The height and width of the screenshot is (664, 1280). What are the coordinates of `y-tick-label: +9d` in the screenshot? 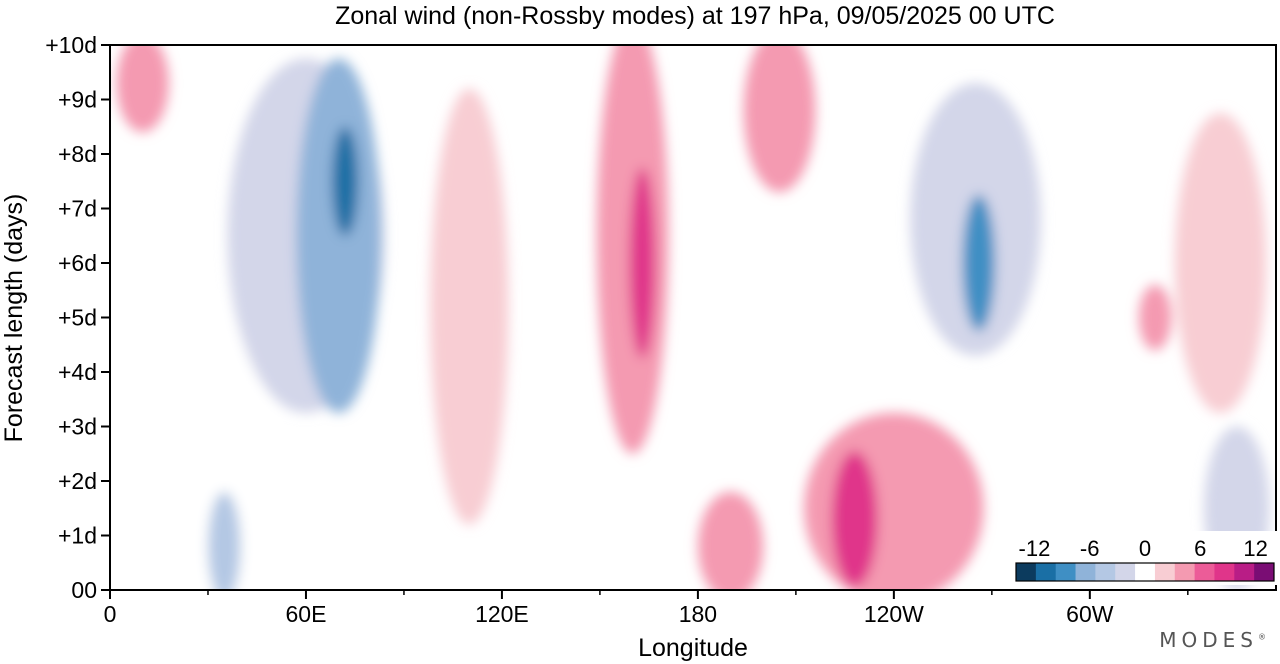 It's located at (77, 100).